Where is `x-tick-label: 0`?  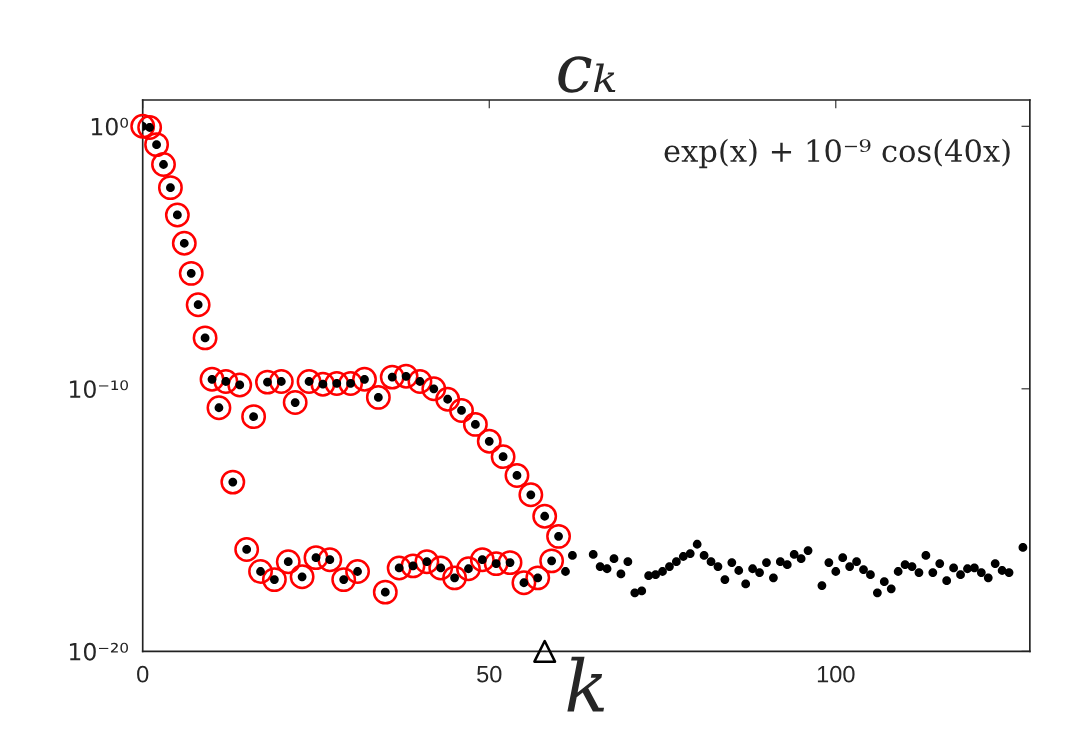 x-tick-label: 0 is located at coordinates (143, 674).